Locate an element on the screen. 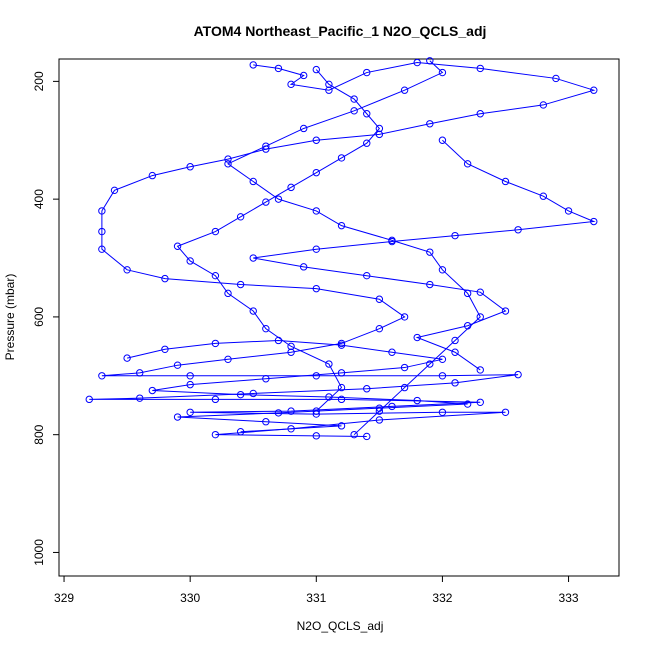  series-line is located at coordinates (297, 386).